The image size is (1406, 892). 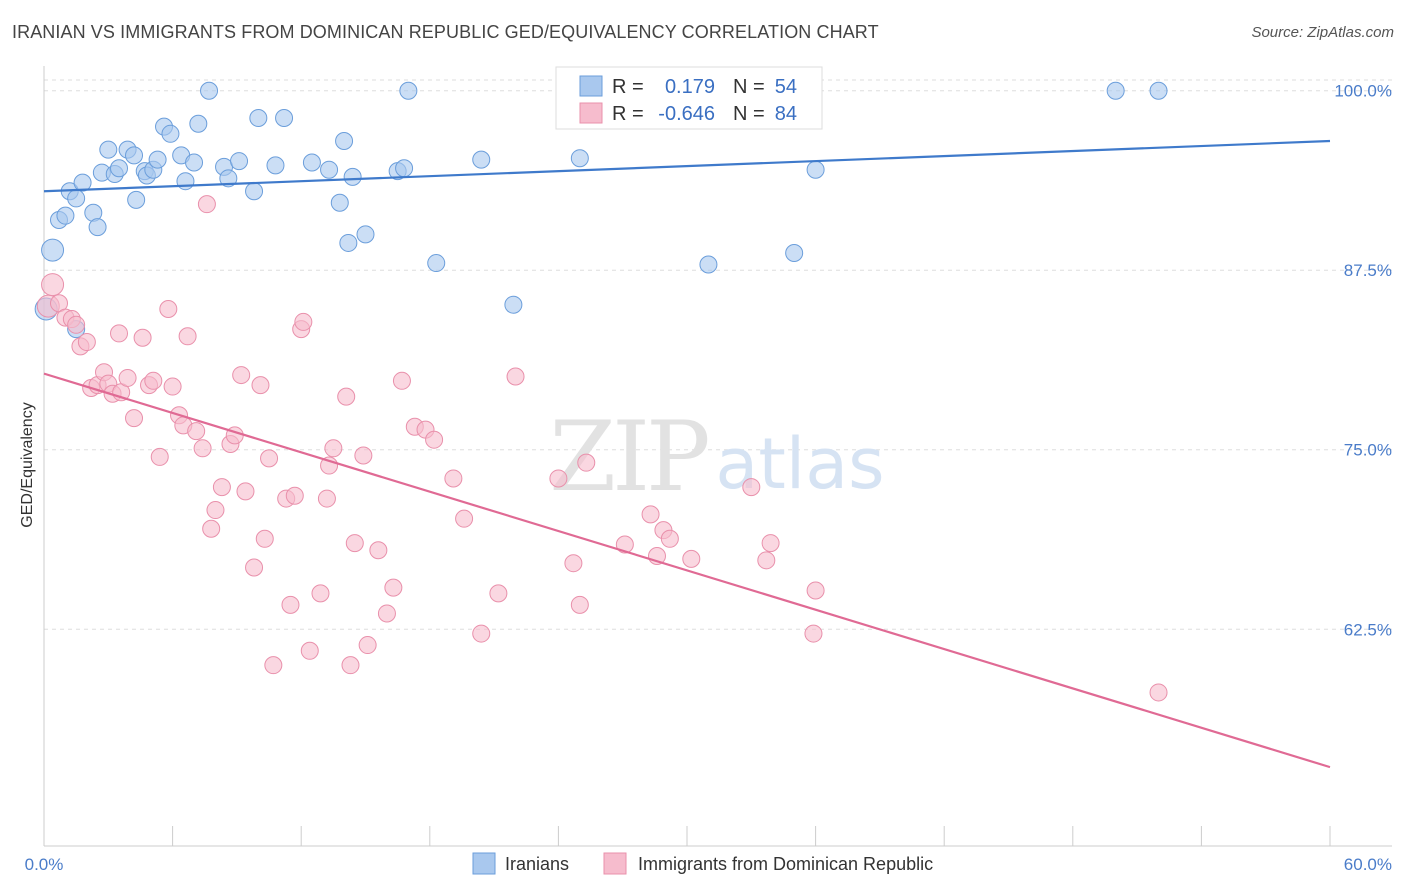 I want to click on y-axis-label: GED/Equivalency, so click(x=27, y=464).